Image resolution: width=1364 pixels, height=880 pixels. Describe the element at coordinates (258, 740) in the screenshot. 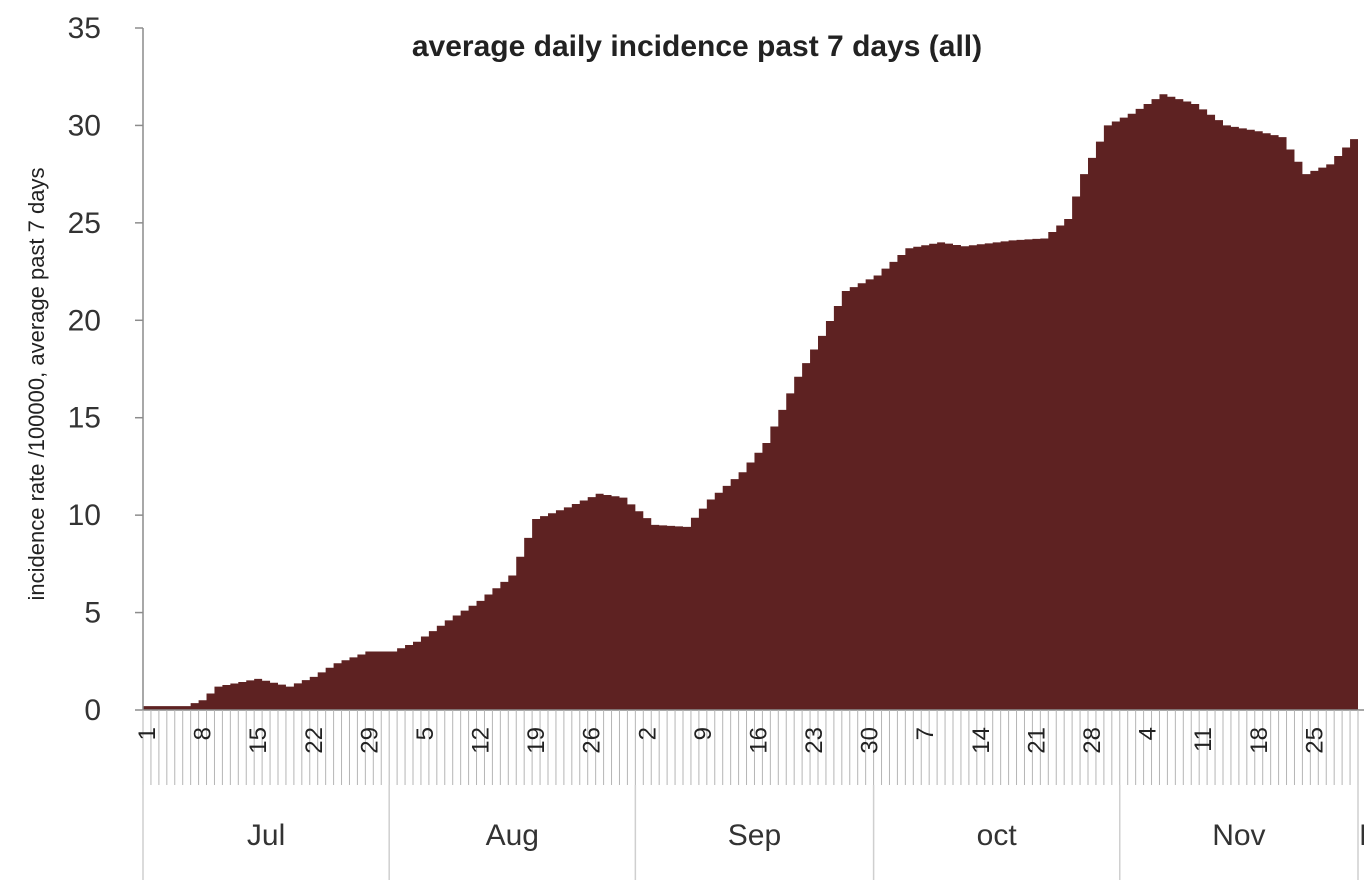

I see `x-tick-label: 15` at that location.